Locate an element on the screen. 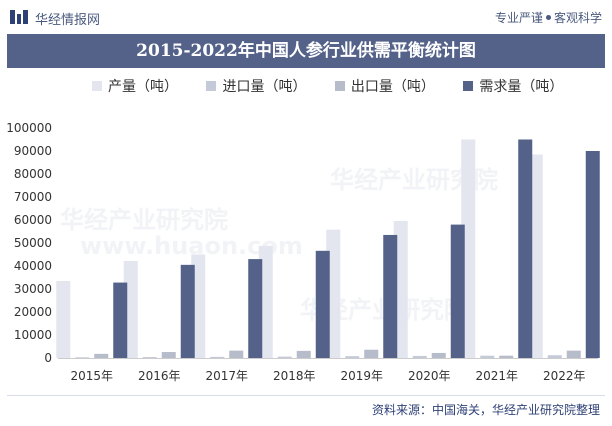 The image size is (612, 426). y-tick-label: 0 is located at coordinates (48, 358).